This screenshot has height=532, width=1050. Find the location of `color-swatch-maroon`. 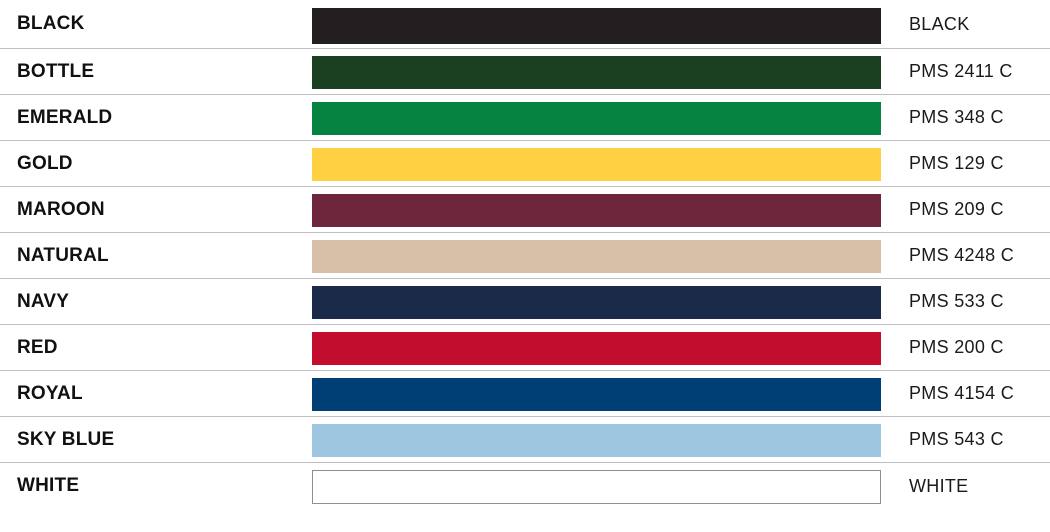

color-swatch-maroon is located at coordinates (596, 210).